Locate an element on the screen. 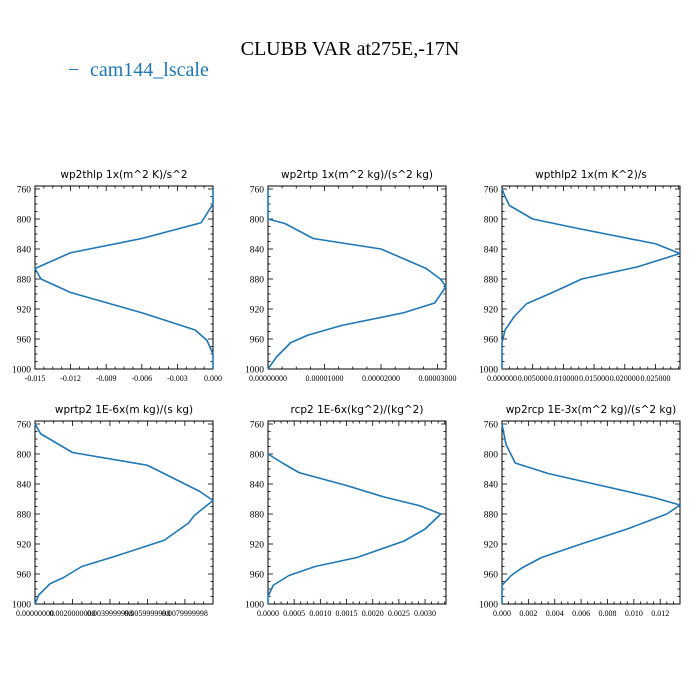  x-tick-label: 0.00002000 is located at coordinates (381, 378).